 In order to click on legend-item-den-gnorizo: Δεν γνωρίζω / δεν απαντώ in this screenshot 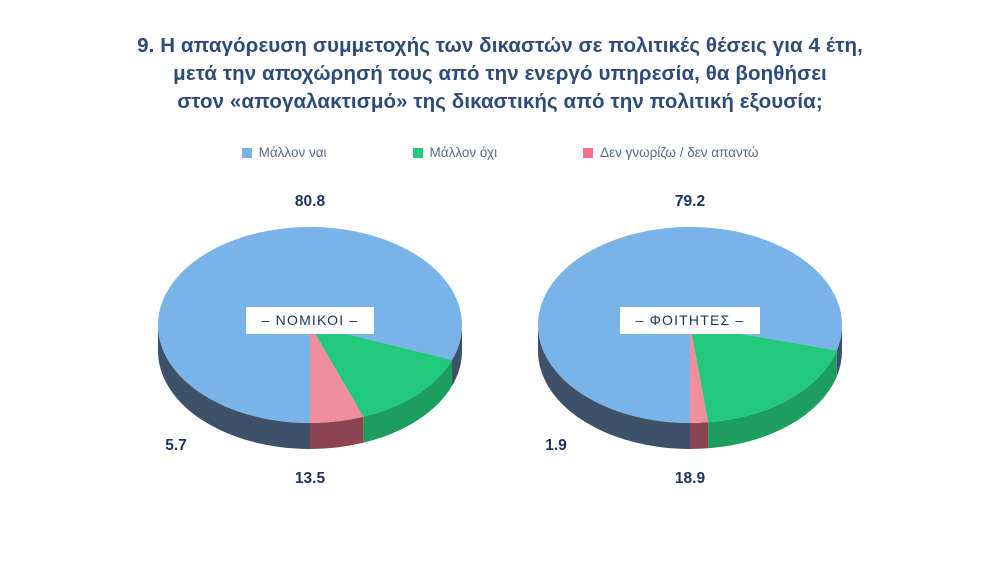, I will do `click(670, 153)`.